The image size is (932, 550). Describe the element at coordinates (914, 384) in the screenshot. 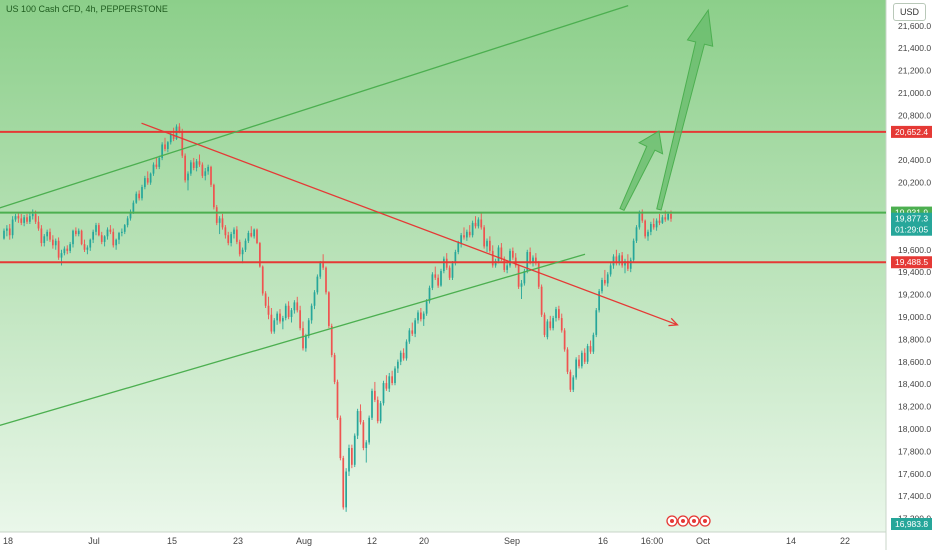

I see `y-tick-label: 18,400.0` at that location.